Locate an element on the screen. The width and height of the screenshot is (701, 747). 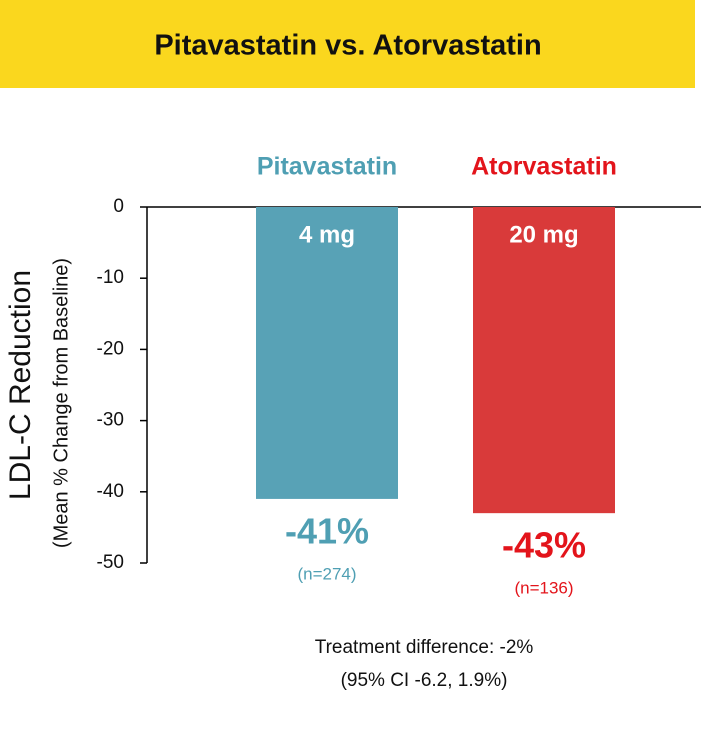
y-axis-sublabel: (Mean % Change from Baseline) is located at coordinates (61, 403).